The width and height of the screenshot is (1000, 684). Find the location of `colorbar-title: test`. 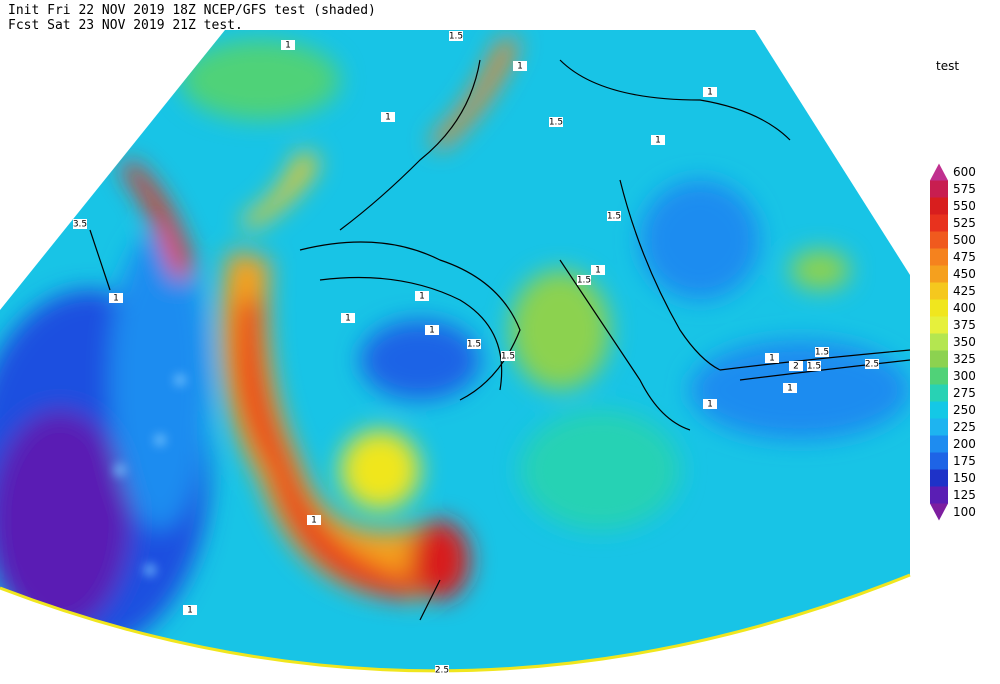

colorbar-title: test is located at coordinates (947, 66).